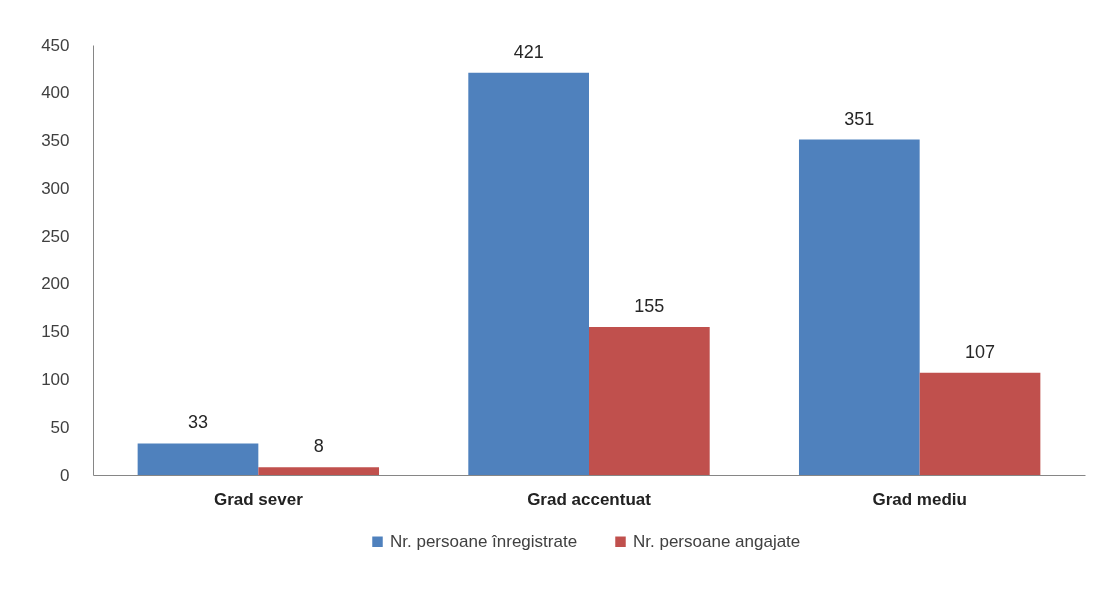  What do you see at coordinates (589, 499) in the screenshot?
I see `x-tick-label: Grad accentuat` at bounding box center [589, 499].